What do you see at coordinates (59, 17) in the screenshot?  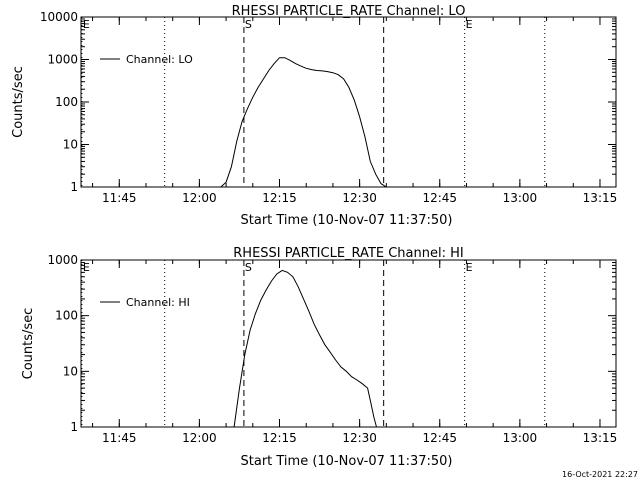 I see `y-tick-label: 10000` at bounding box center [59, 17].